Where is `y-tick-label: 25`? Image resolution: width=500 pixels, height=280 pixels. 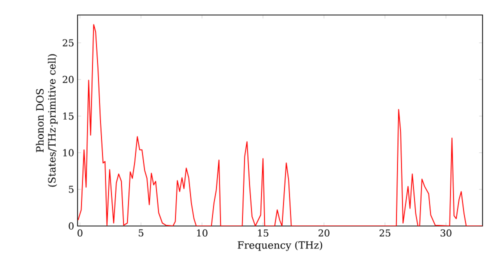
y-tick-label: 25 is located at coordinates (68, 42).